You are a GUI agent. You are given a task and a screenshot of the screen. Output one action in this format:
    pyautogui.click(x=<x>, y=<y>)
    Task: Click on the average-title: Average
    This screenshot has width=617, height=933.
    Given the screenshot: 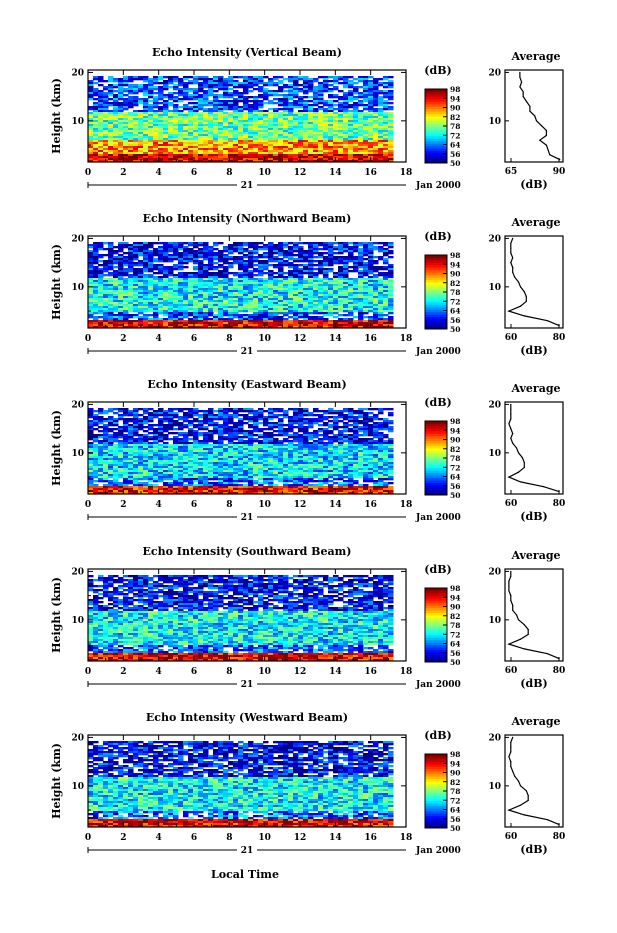 What is the action you would take?
    pyautogui.click(x=535, y=222)
    